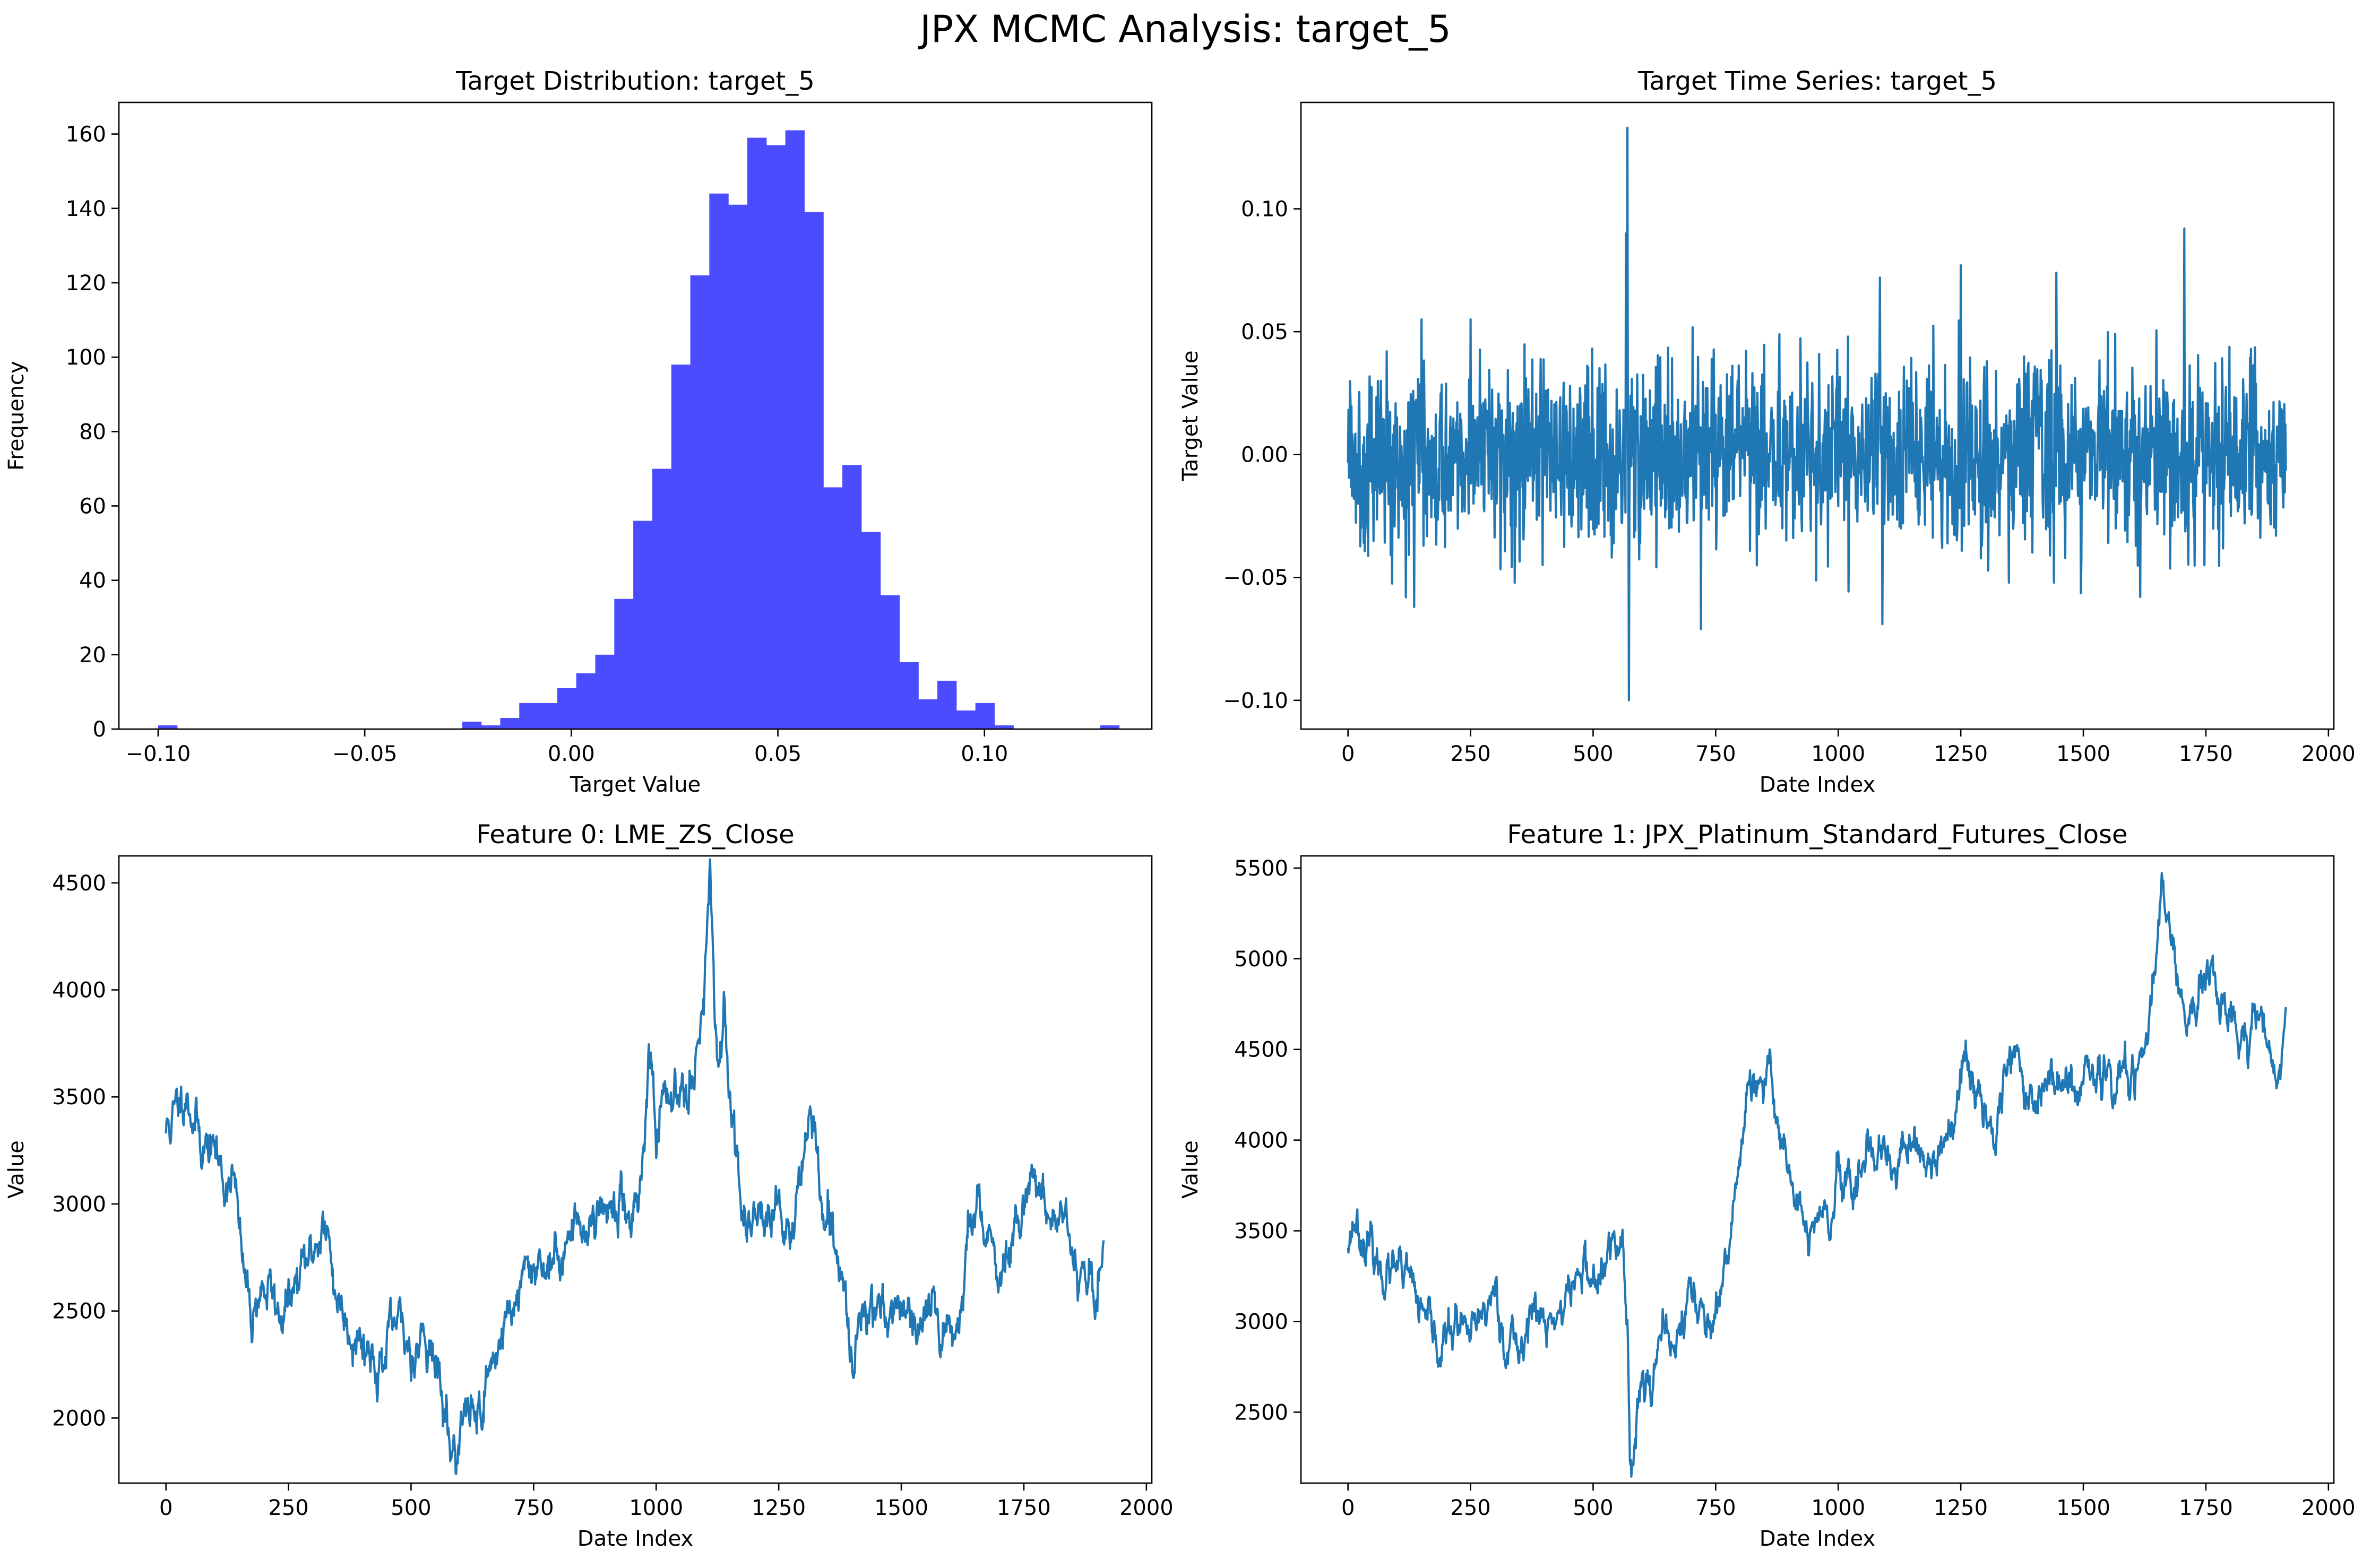  What do you see at coordinates (777, 754) in the screenshot?
I see `x-tick-label: 0.05` at bounding box center [777, 754].